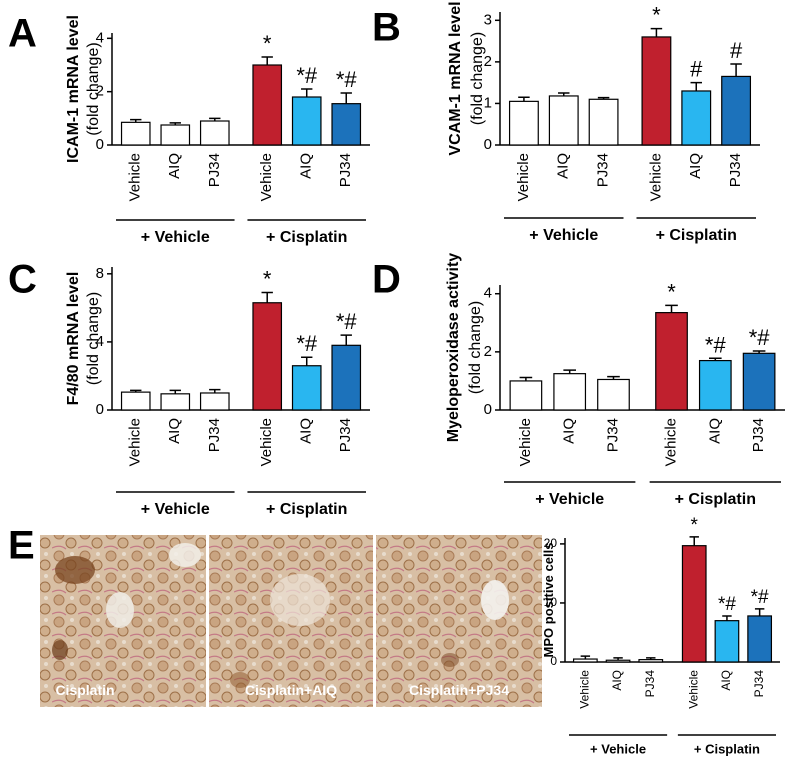 The image size is (800, 760). I want to click on significance-mark: *, so click(695, 525).